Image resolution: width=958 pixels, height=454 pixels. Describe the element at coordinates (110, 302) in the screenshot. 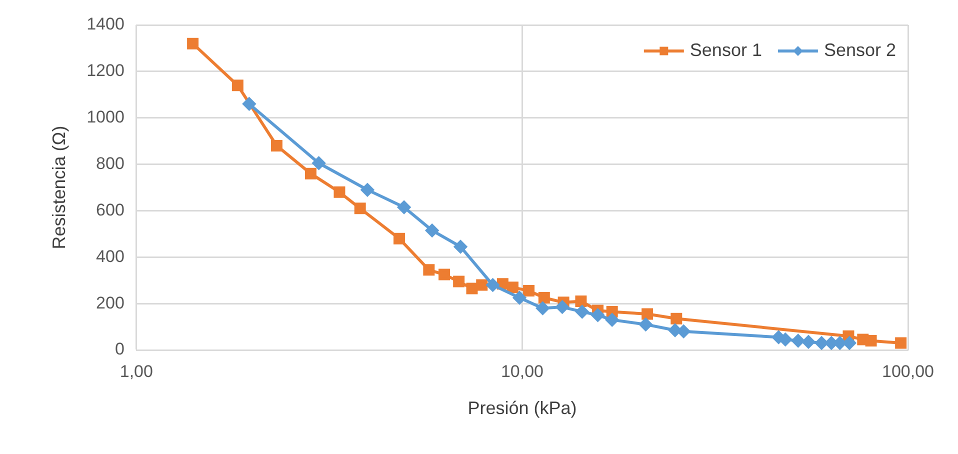

I see `y-tick-label: 200` at that location.